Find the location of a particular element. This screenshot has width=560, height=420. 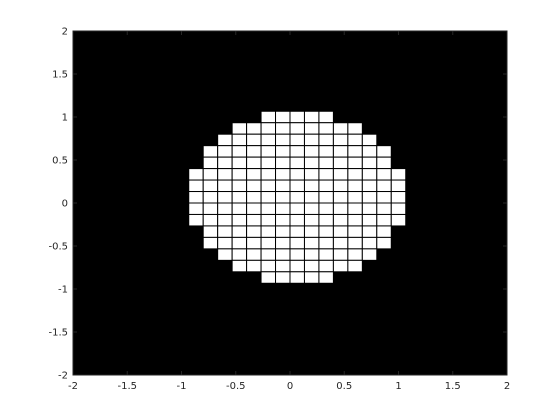

y-tick-label: 2 is located at coordinates (65, 32).